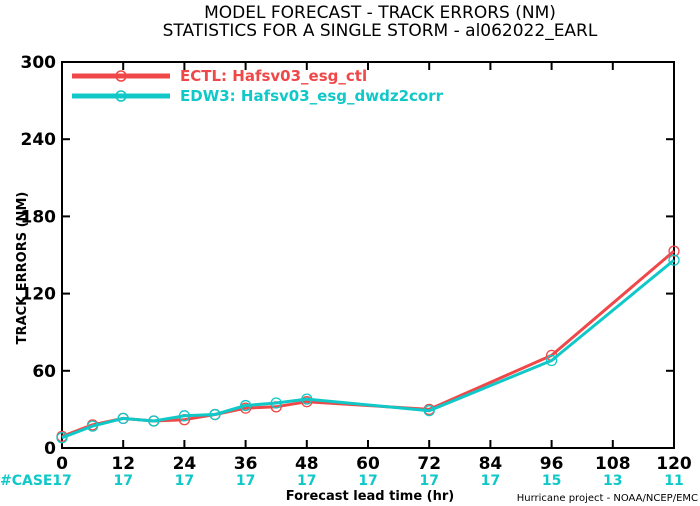 This screenshot has height=506, width=700. I want to click on x-axis-label: Forecast lead time (hr), so click(370, 496).